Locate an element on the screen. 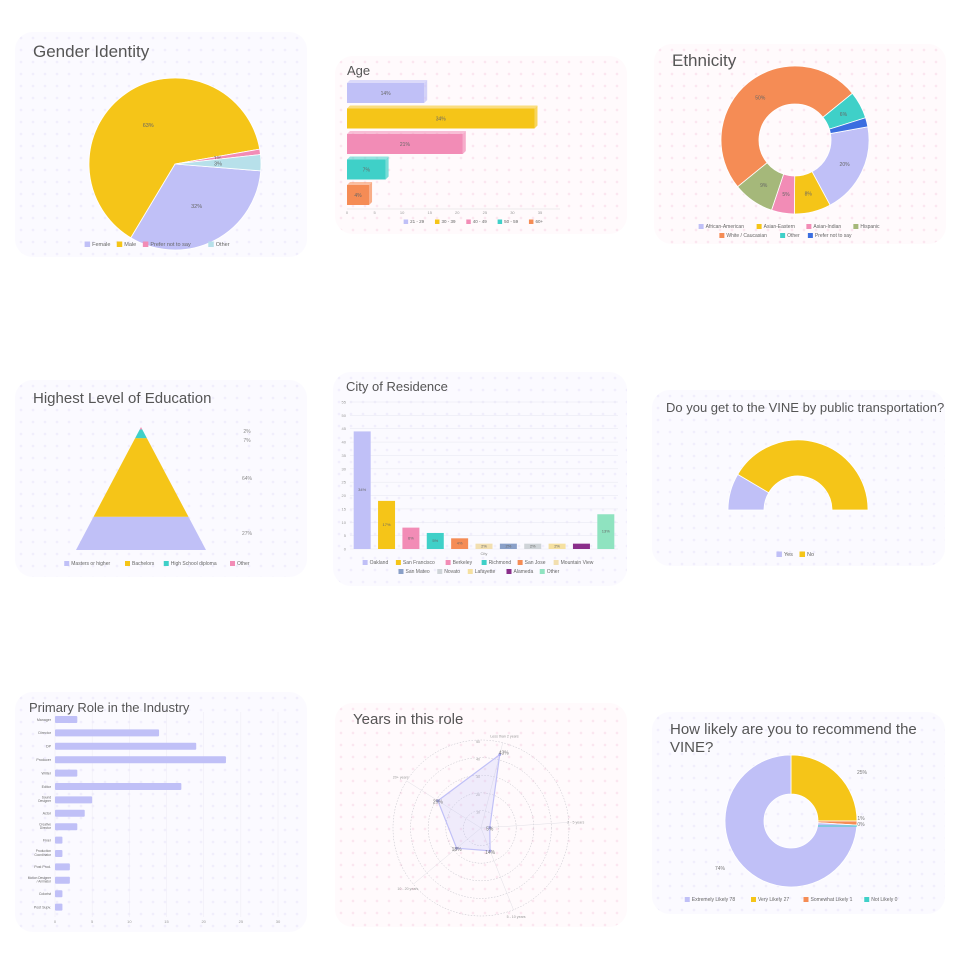 The image size is (972, 980). x-tick-35: 35 is located at coordinates (540, 212).